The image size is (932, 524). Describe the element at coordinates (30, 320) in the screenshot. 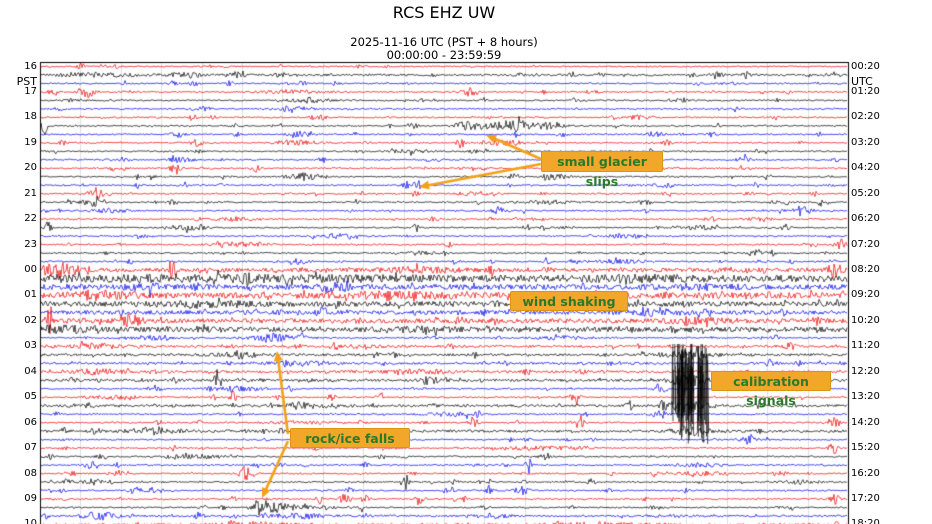

I see `pst-hour-label: 02` at that location.